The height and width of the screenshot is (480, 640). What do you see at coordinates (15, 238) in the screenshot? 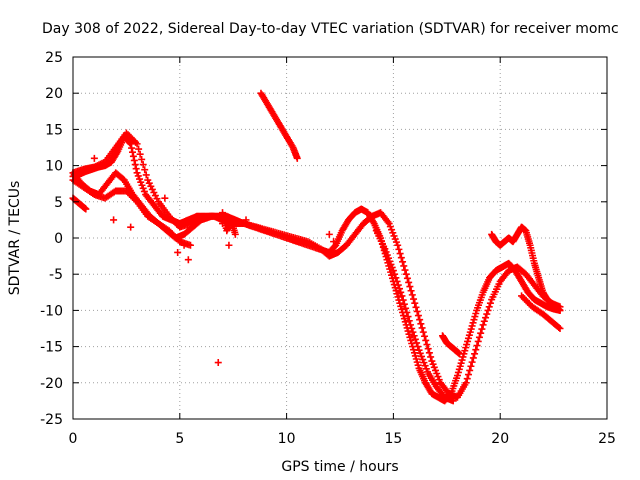
I see `y-axis-label: SDTVAR / TECUs` at bounding box center [15, 238].